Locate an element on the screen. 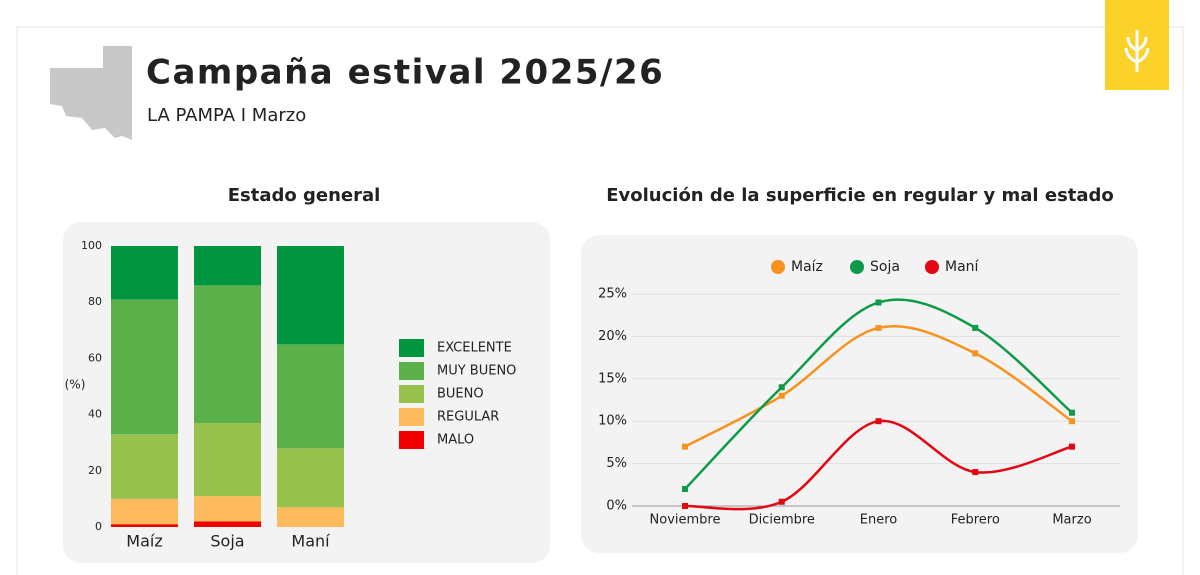 The image size is (1200, 575). y-tick-label: 10% is located at coordinates (612, 421).